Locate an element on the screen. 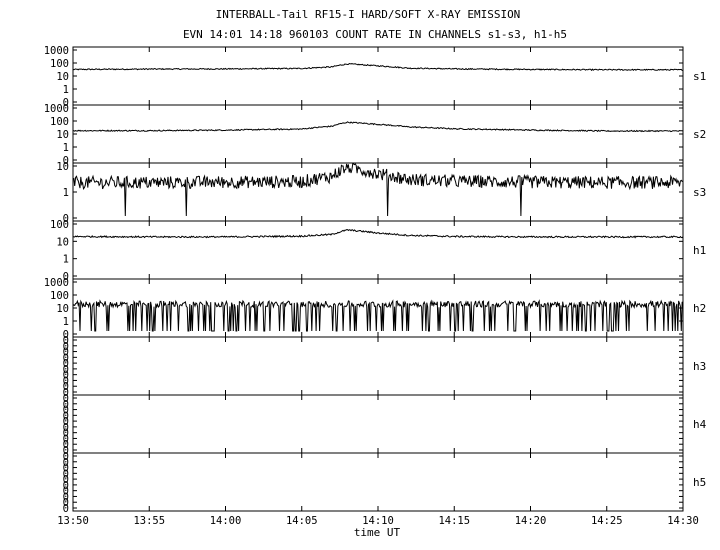 This screenshot has height=550, width=720. x-axis-label: time UT is located at coordinates (377, 532).